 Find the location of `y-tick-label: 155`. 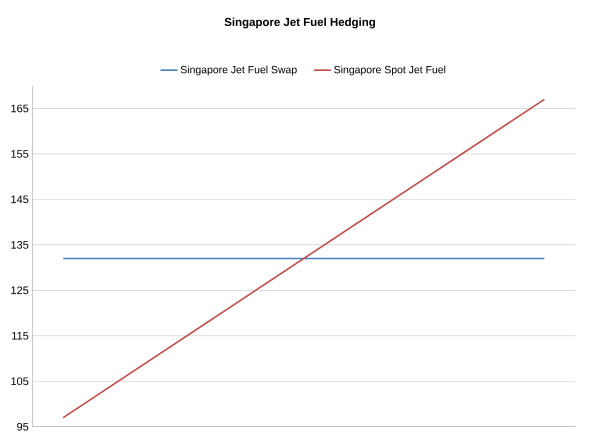

y-tick-label: 155 is located at coordinates (19, 154).